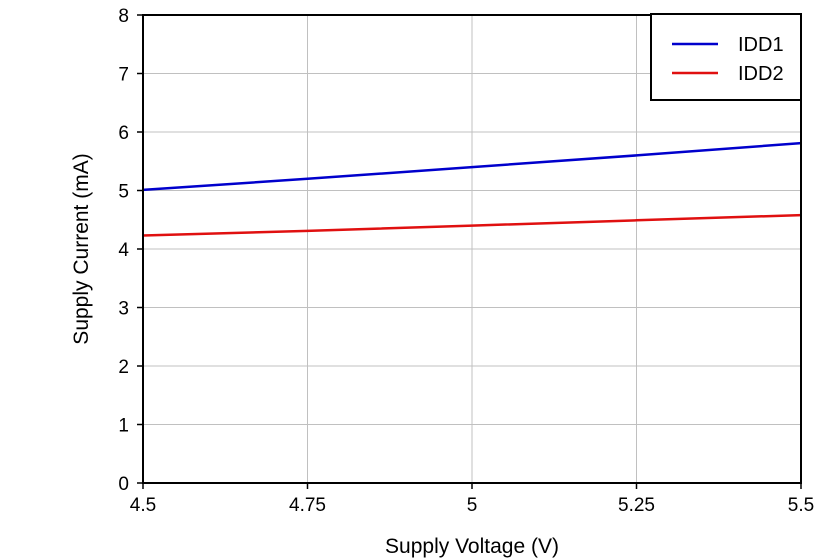 Image resolution: width=839 pixels, height=559 pixels. I want to click on legend-label-idd2: IDD2, so click(761, 74).